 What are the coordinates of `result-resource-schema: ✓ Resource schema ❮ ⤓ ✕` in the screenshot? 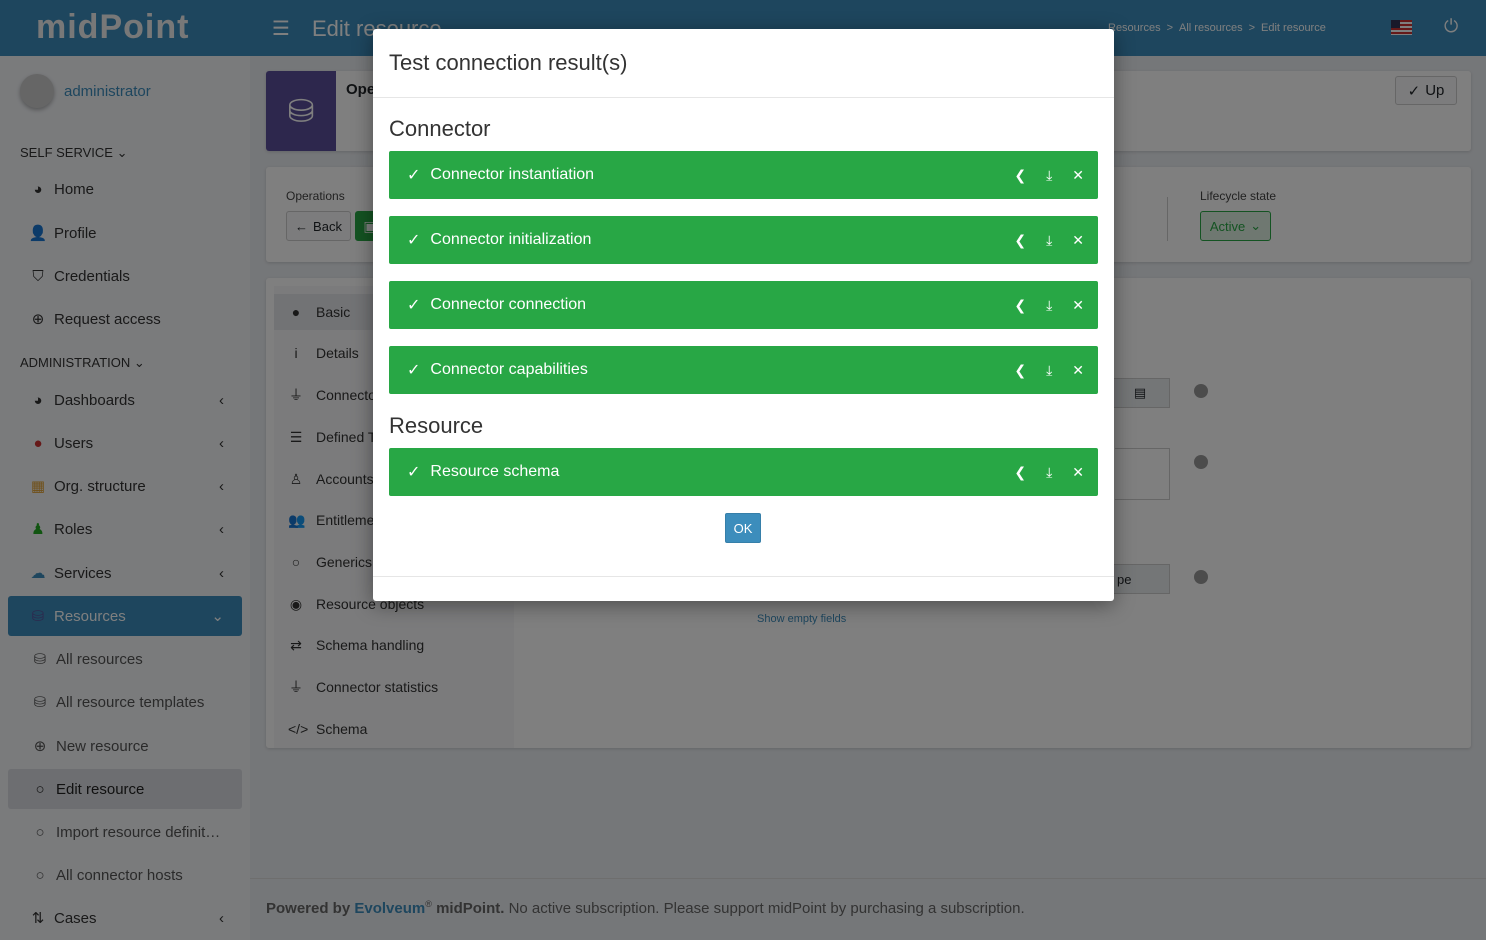 It's located at (743, 472).